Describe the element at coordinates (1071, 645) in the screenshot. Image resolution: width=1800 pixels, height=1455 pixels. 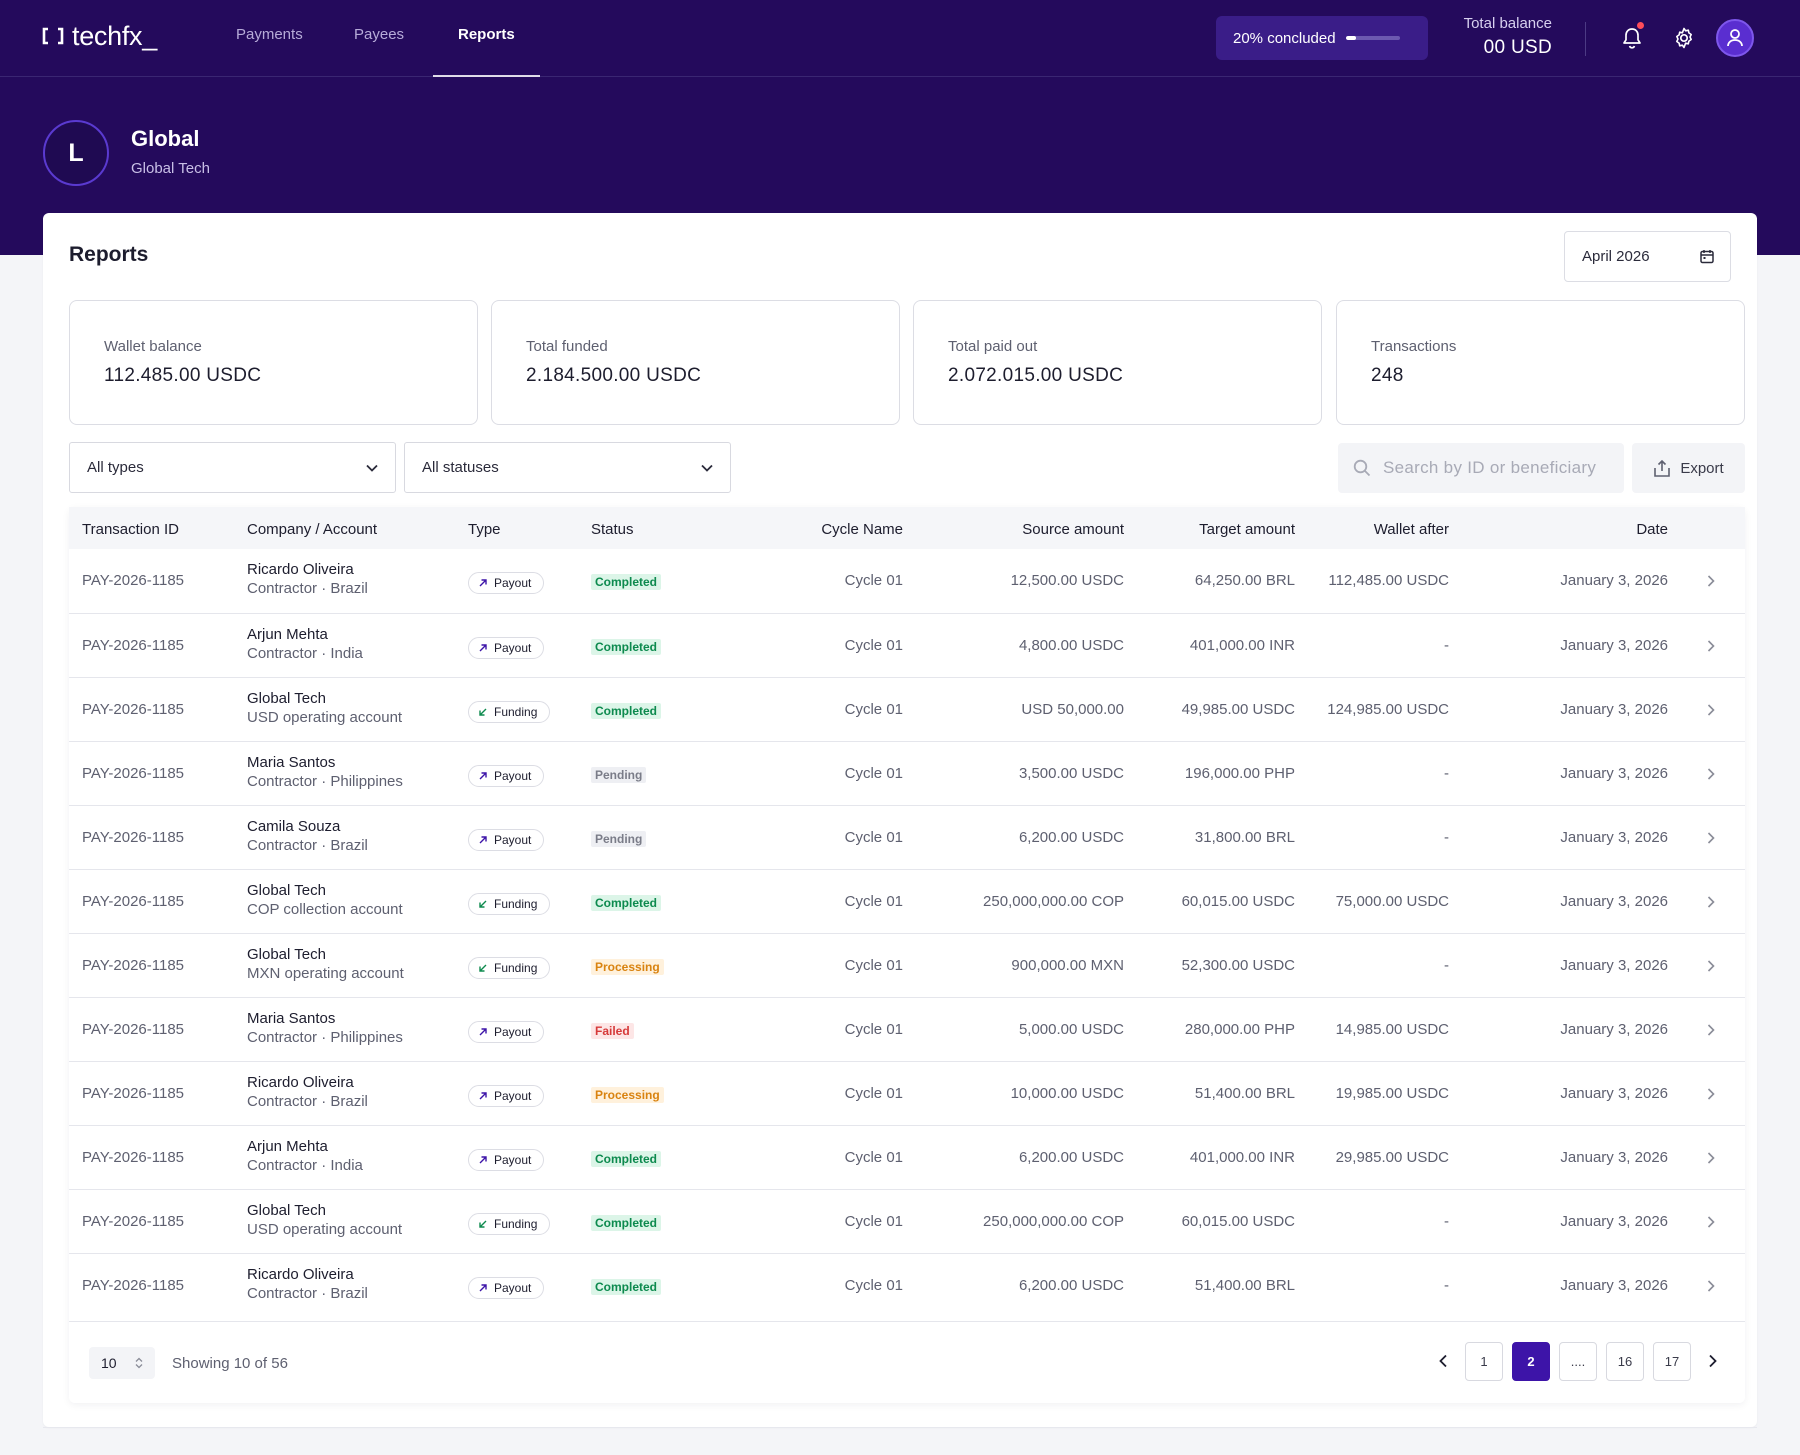
I see `source-amount: 4,800.00 USDC` at that location.